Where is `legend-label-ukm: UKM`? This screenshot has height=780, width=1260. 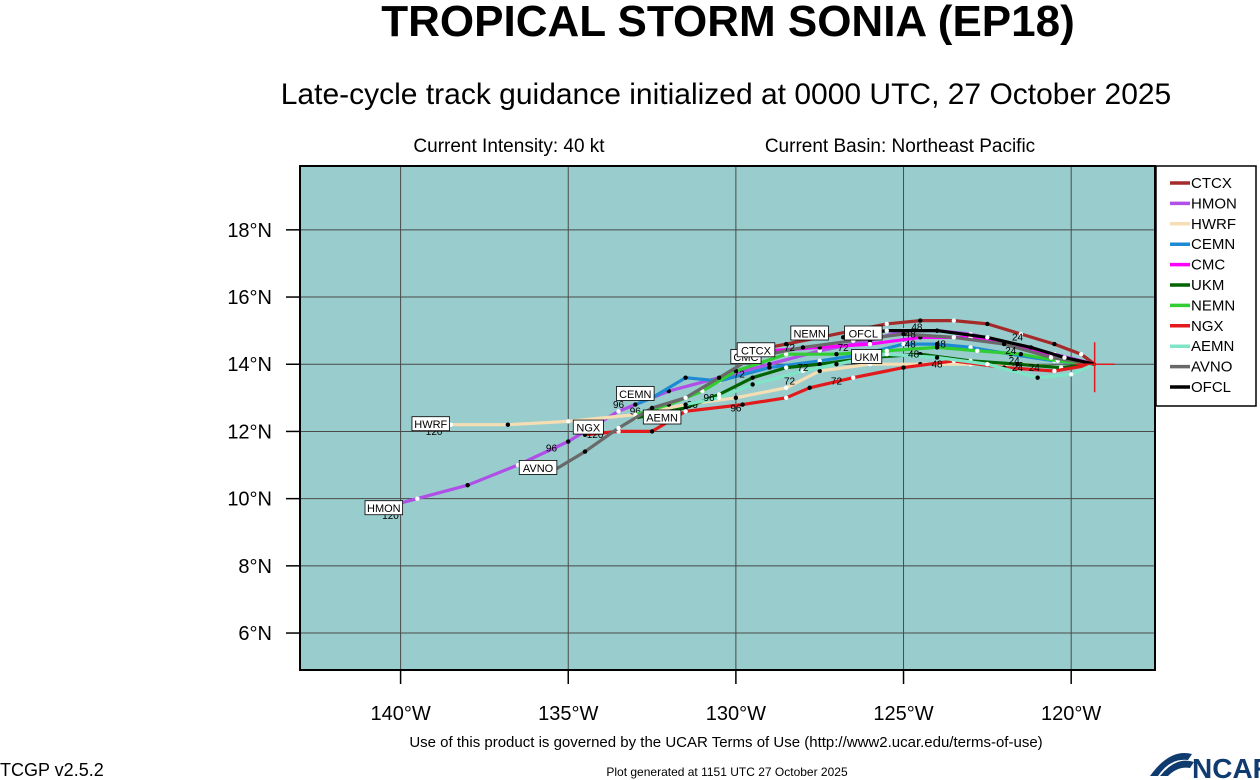 legend-label-ukm: UKM is located at coordinates (1207, 285).